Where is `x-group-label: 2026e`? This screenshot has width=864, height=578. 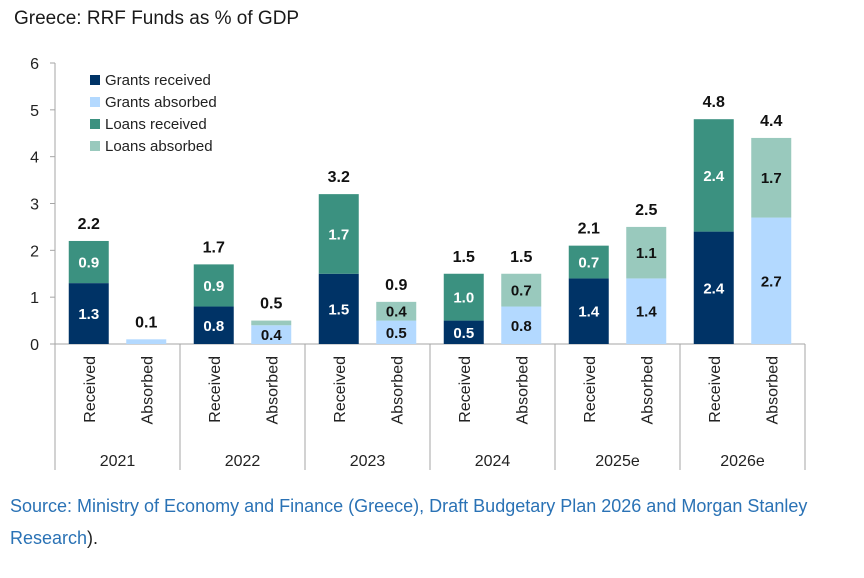
x-group-label: 2026e is located at coordinates (742, 461).